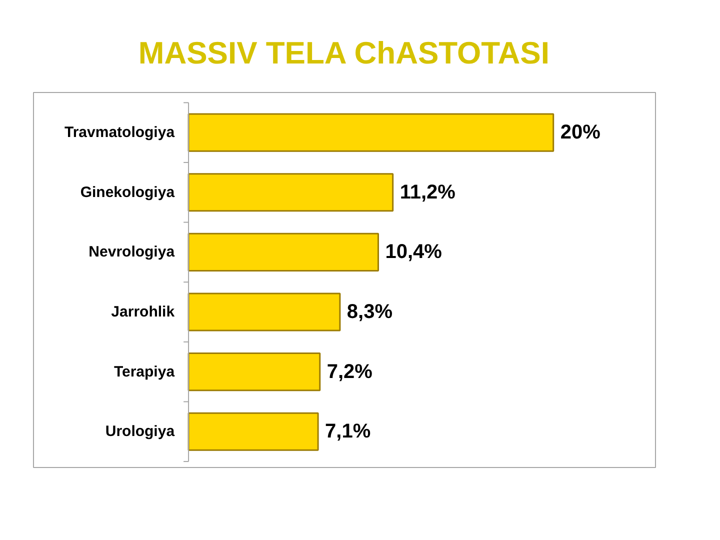 Image resolution: width=720 pixels, height=540 pixels. I want to click on data-label: 10,4%, so click(413, 252).